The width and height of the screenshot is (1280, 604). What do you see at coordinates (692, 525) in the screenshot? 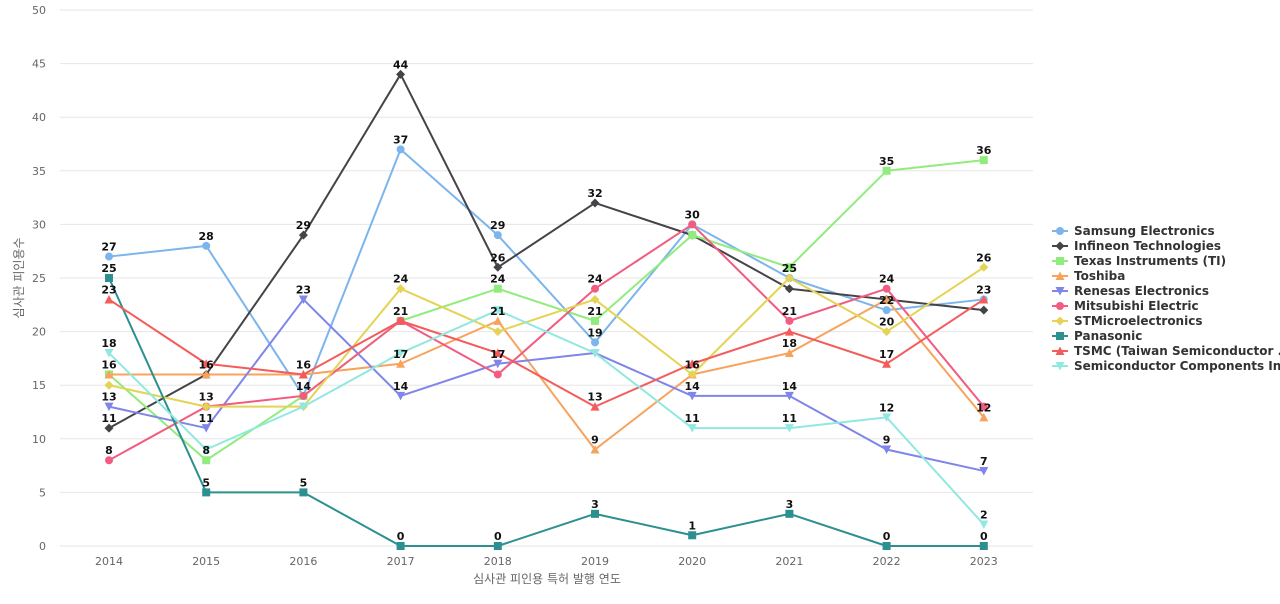
I see `data-label: 1` at bounding box center [692, 525].